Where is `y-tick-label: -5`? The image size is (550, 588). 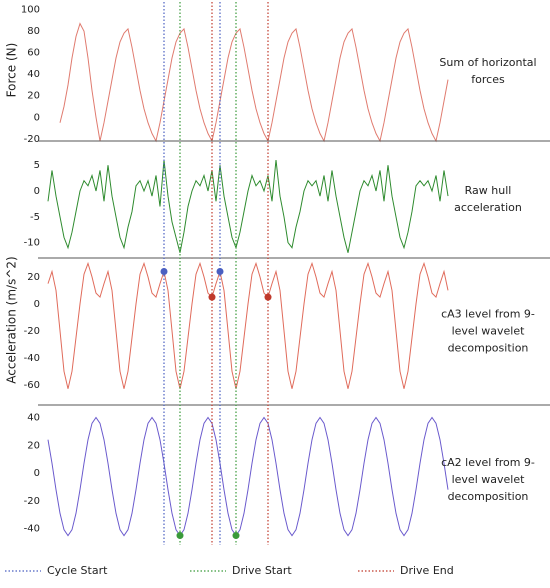 y-tick-label: -5 is located at coordinates (35, 217).